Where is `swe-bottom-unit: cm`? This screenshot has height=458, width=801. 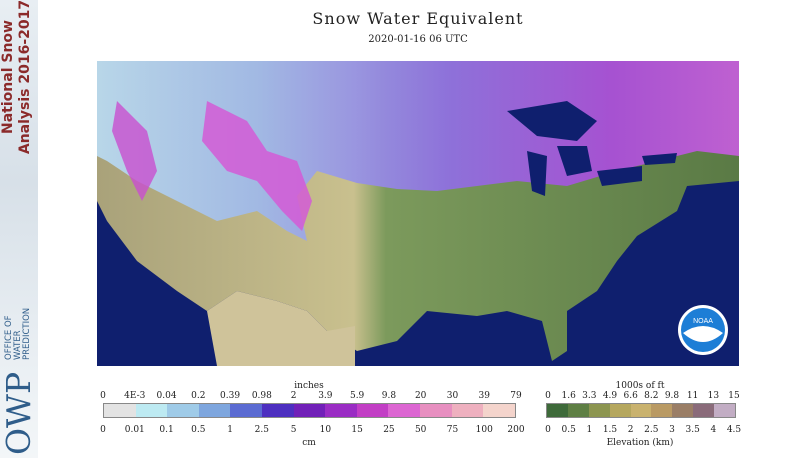 swe-bottom-unit: cm is located at coordinates (309, 443).